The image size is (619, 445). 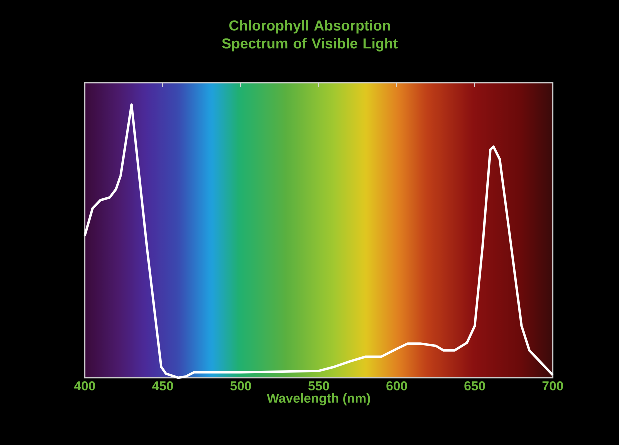 I want to click on x-tick-label: 400, so click(x=85, y=386).